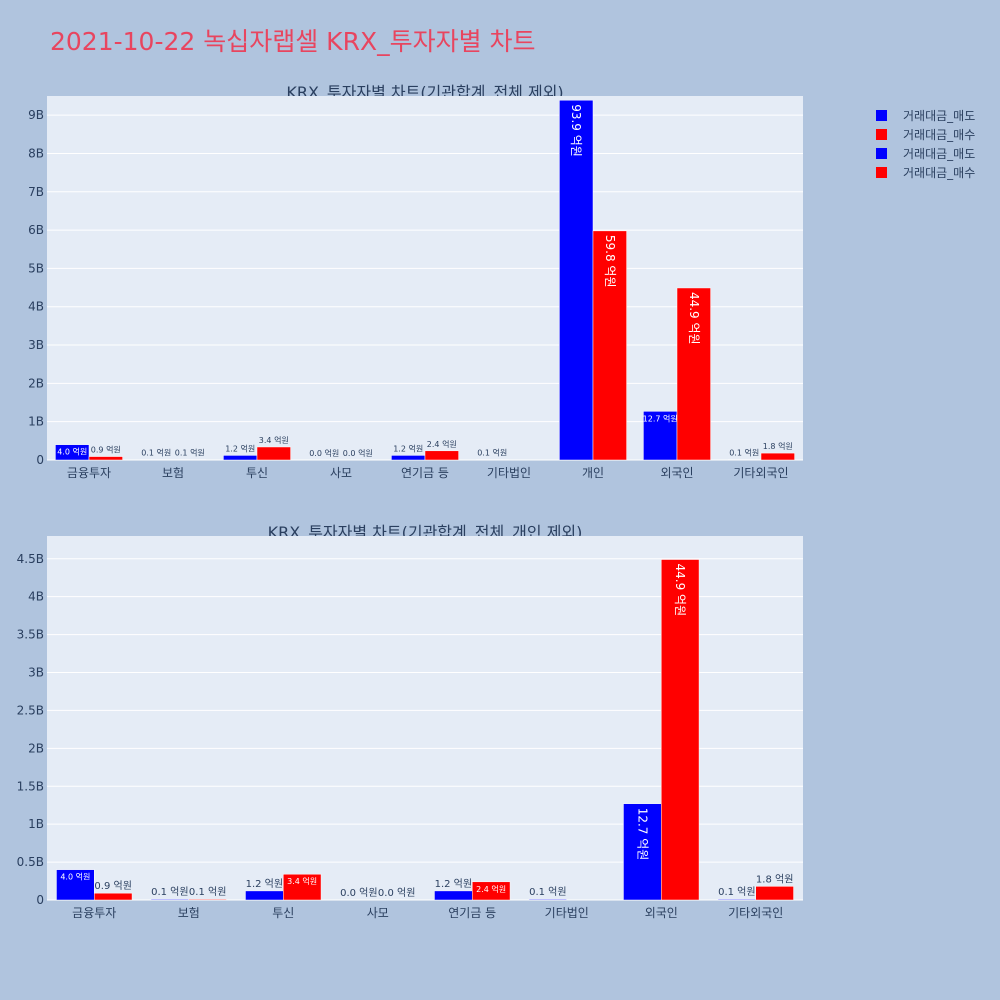  I want to click on y-tick-label: 8B, so click(36, 153).